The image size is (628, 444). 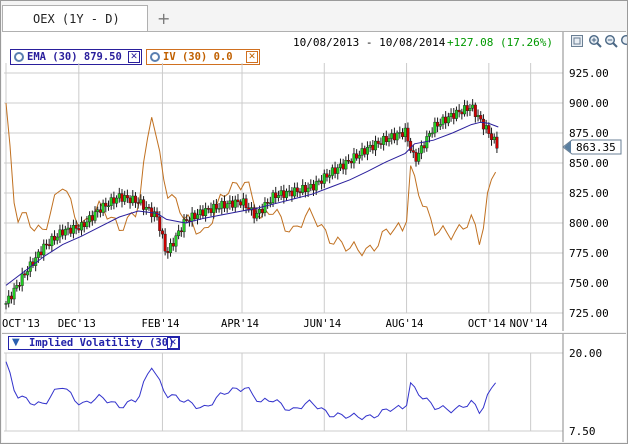 What do you see at coordinates (487, 324) in the screenshot?
I see `x-tick-label: OCT'14` at bounding box center [487, 324].